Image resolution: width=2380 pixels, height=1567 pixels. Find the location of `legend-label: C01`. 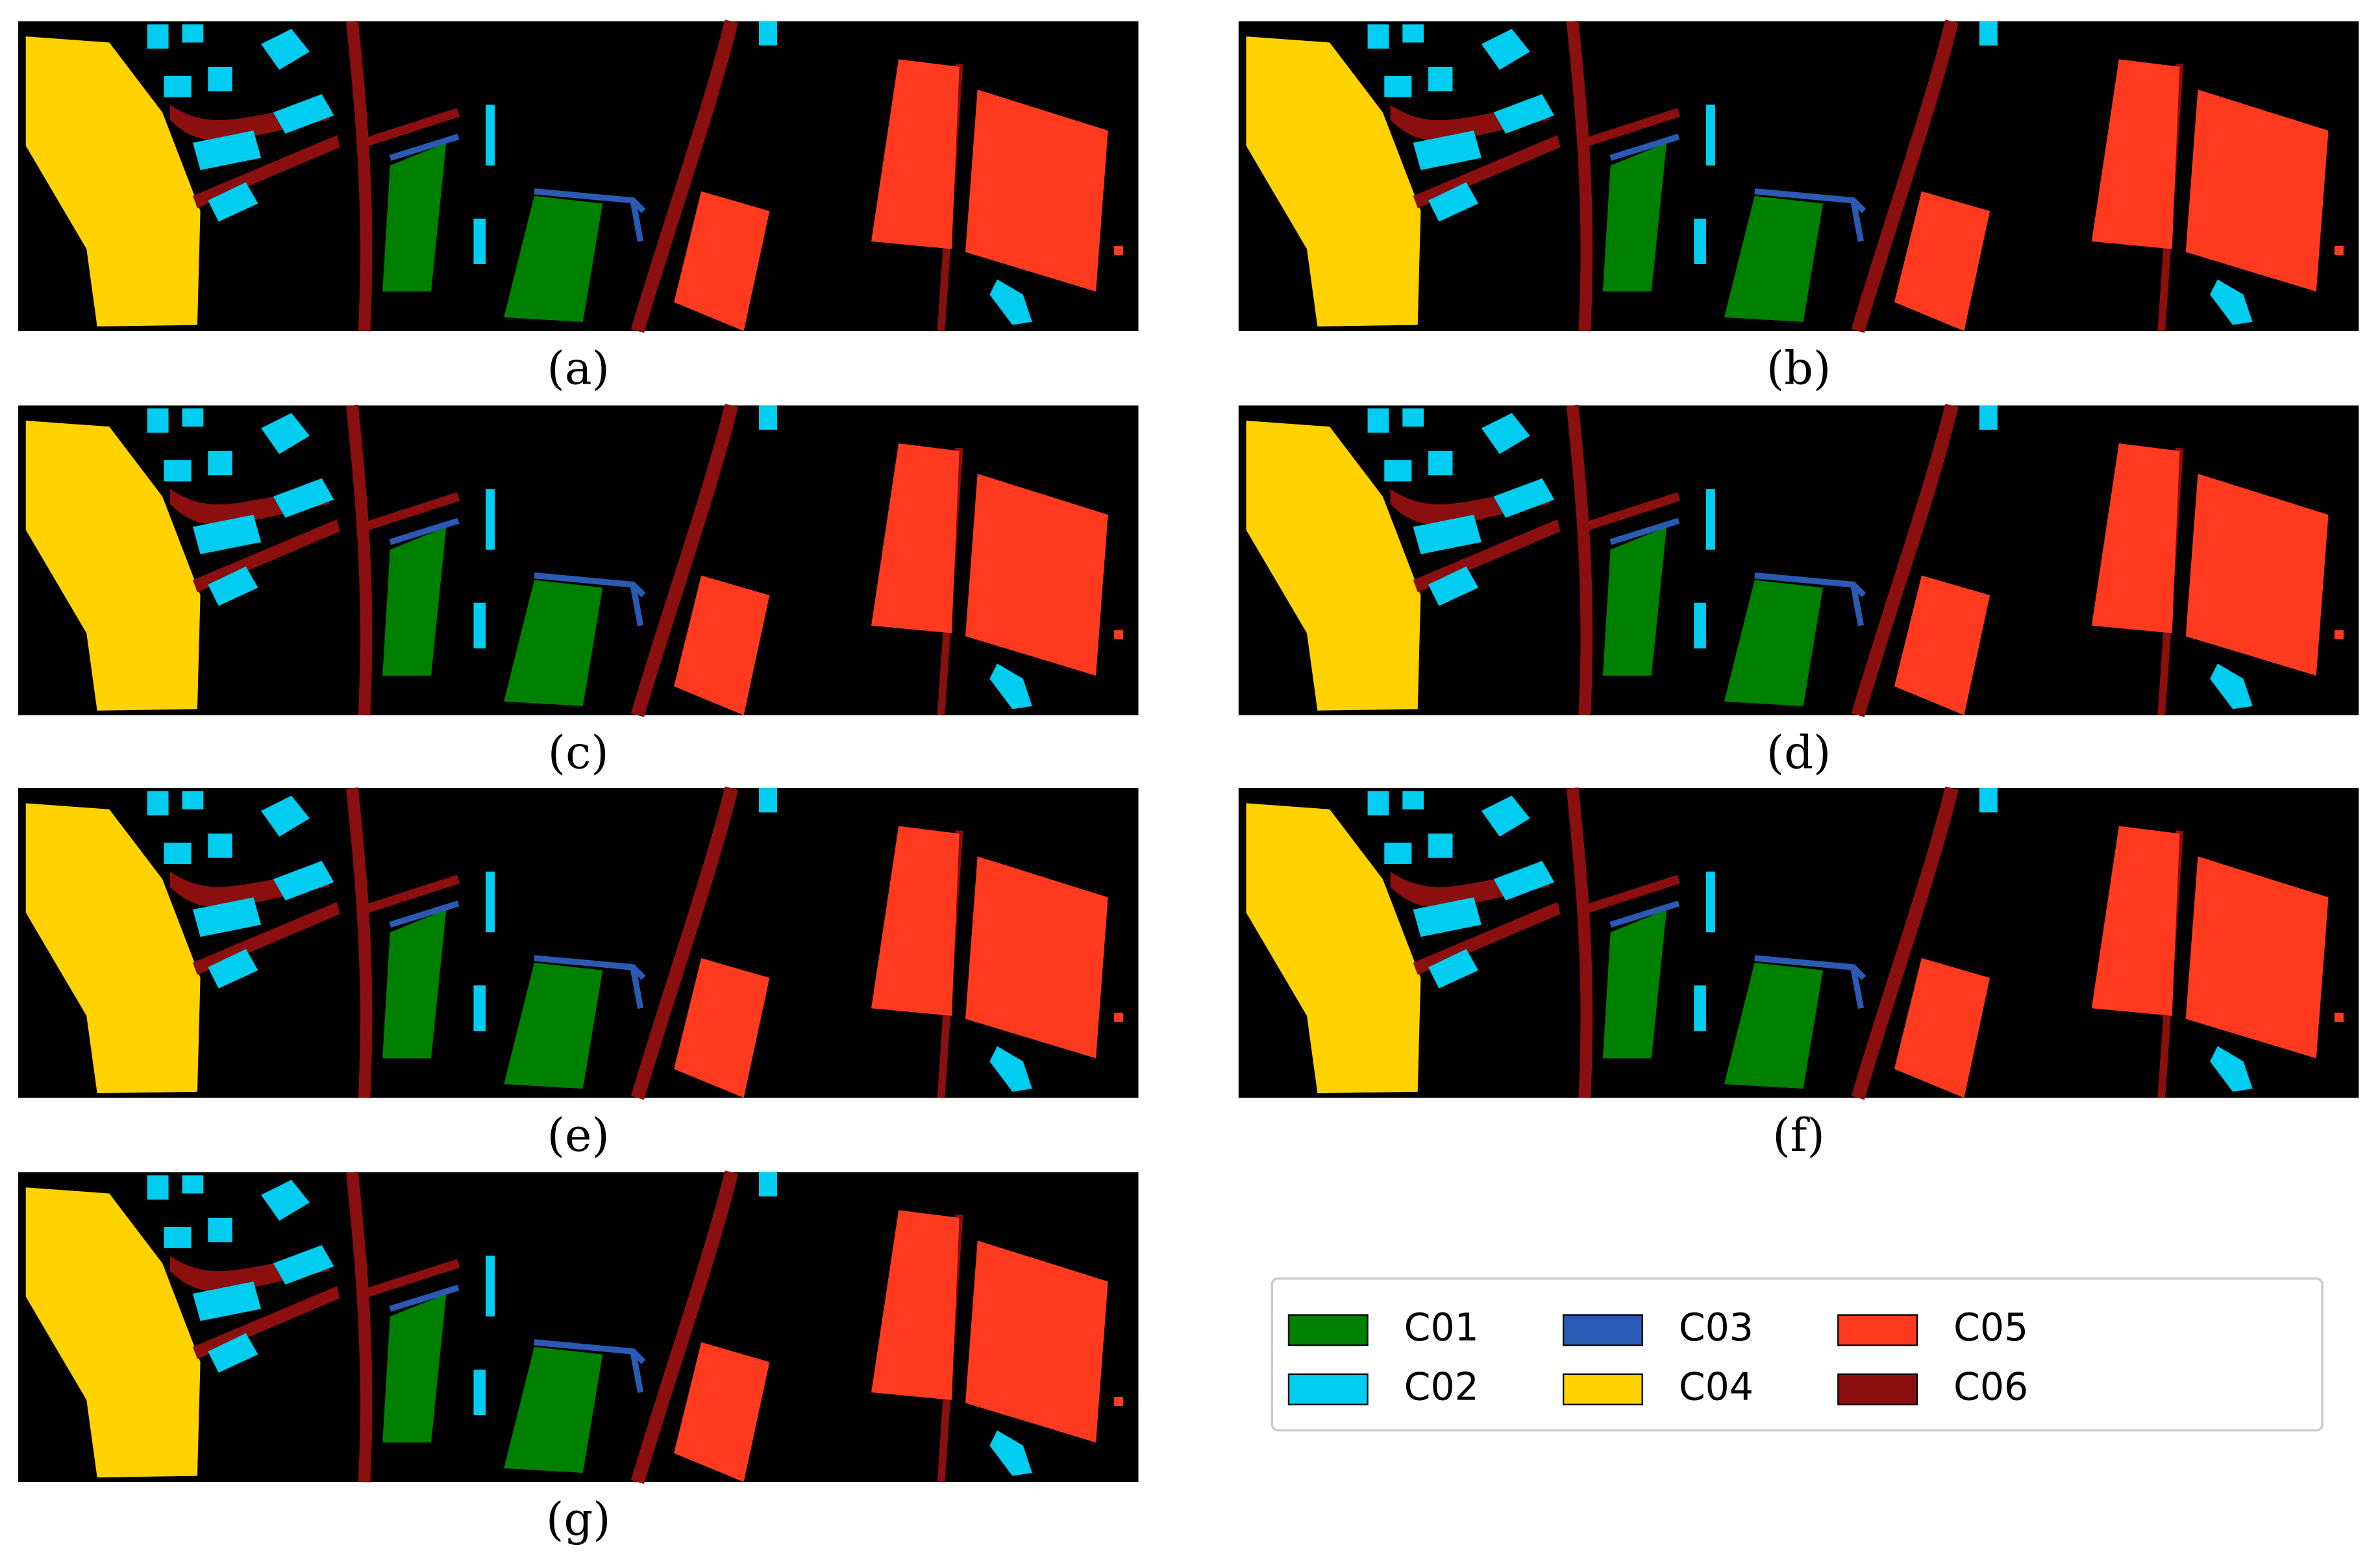

legend-label: C01 is located at coordinates (1441, 1327).